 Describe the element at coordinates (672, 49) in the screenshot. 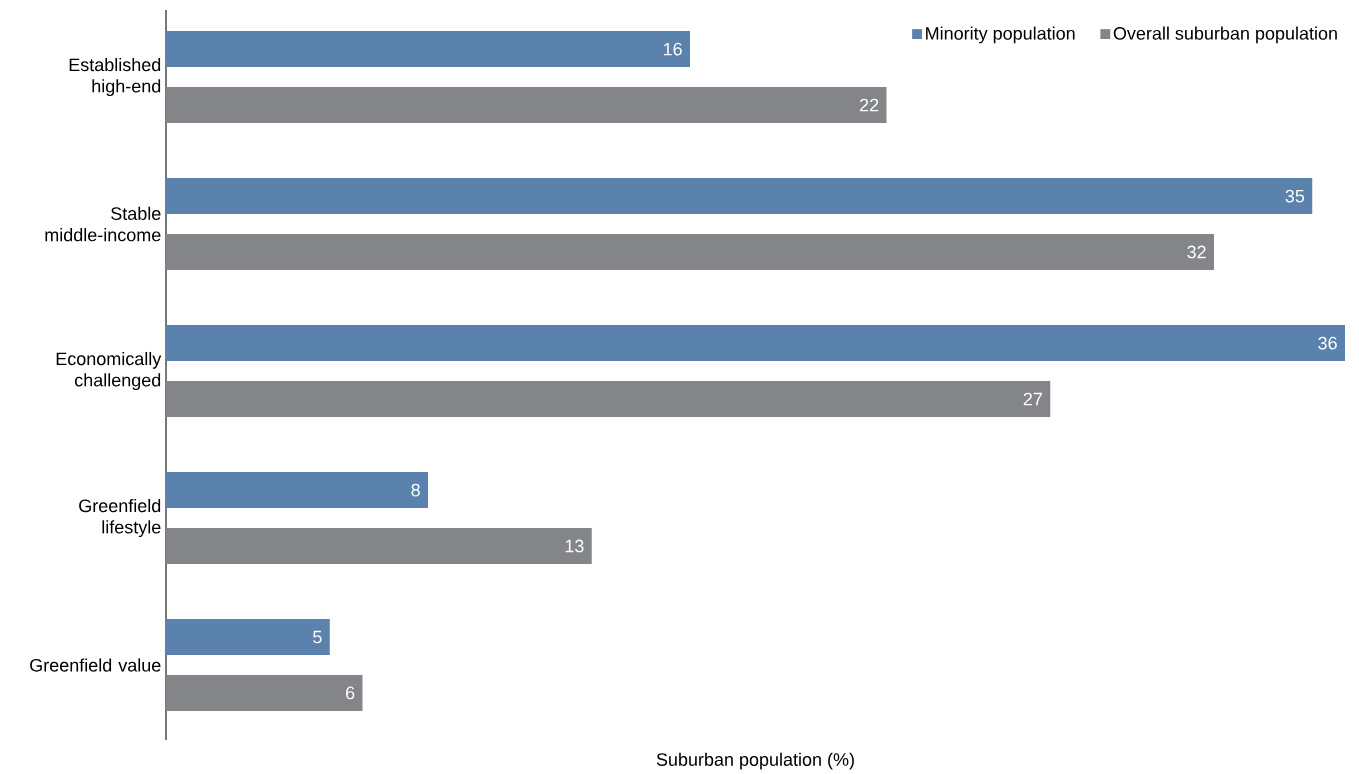

I see `data-label: 16` at that location.